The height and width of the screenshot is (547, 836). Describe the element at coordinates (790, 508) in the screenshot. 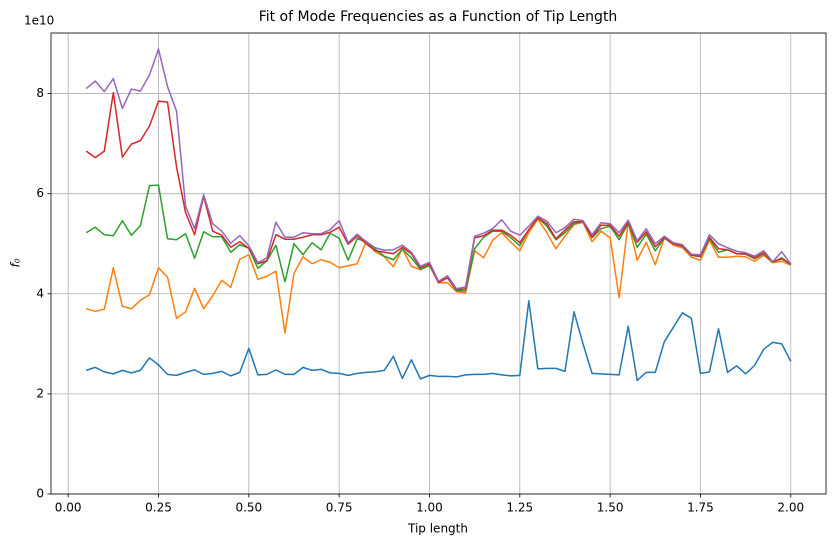

I see `x-tick-label: 2.00` at that location.